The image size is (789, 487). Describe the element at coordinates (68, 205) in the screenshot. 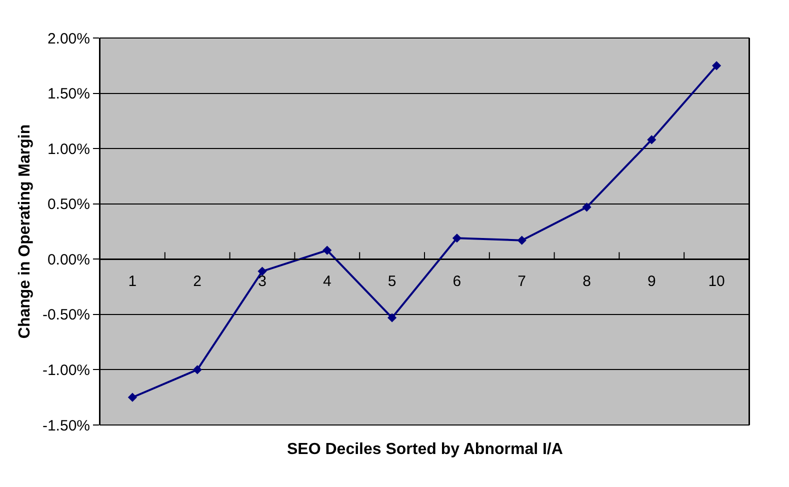

I see `y-tick-label: 0.50%` at that location.